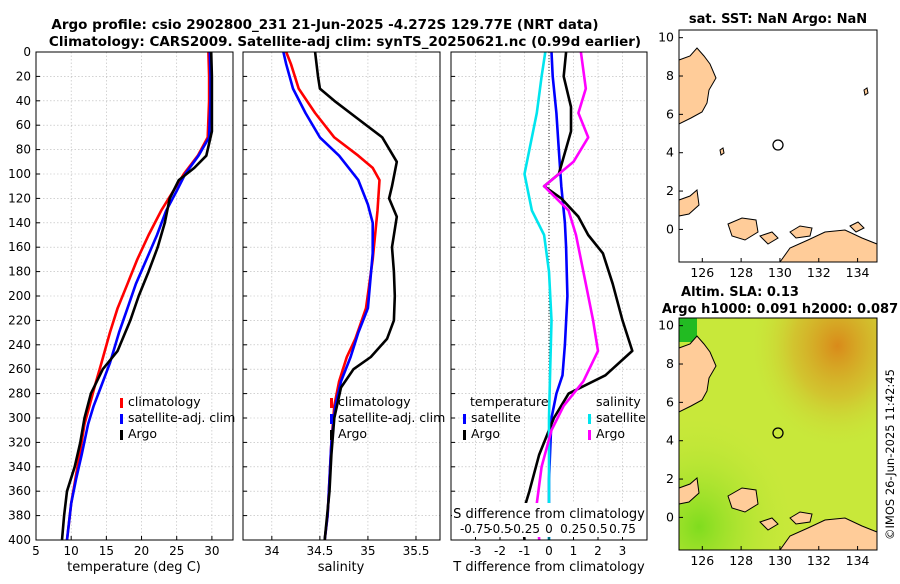  Describe the element at coordinates (320, 551) in the screenshot. I see `salinity-xtick-label: 34.5` at that location.